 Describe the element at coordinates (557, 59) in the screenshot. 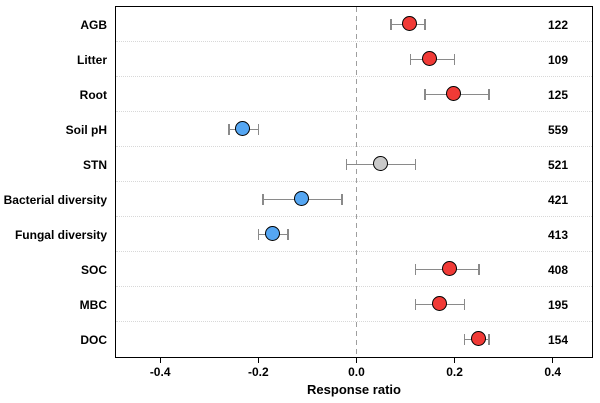

I see `sample-size: 109` at that location.